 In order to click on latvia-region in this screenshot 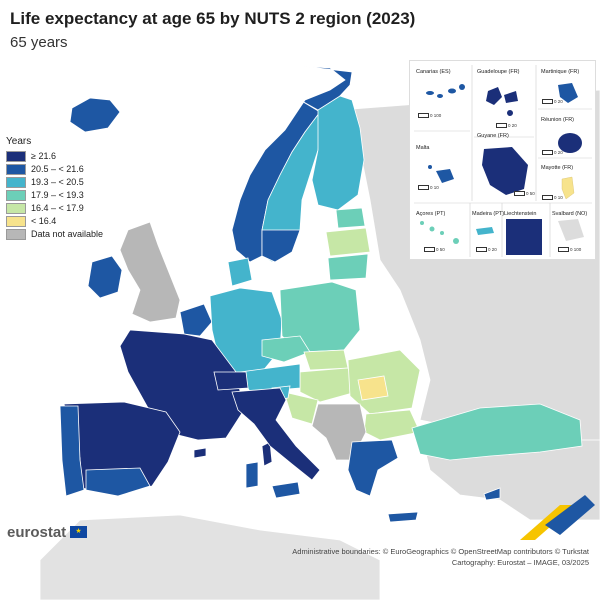, I will do `click(348, 242)`.